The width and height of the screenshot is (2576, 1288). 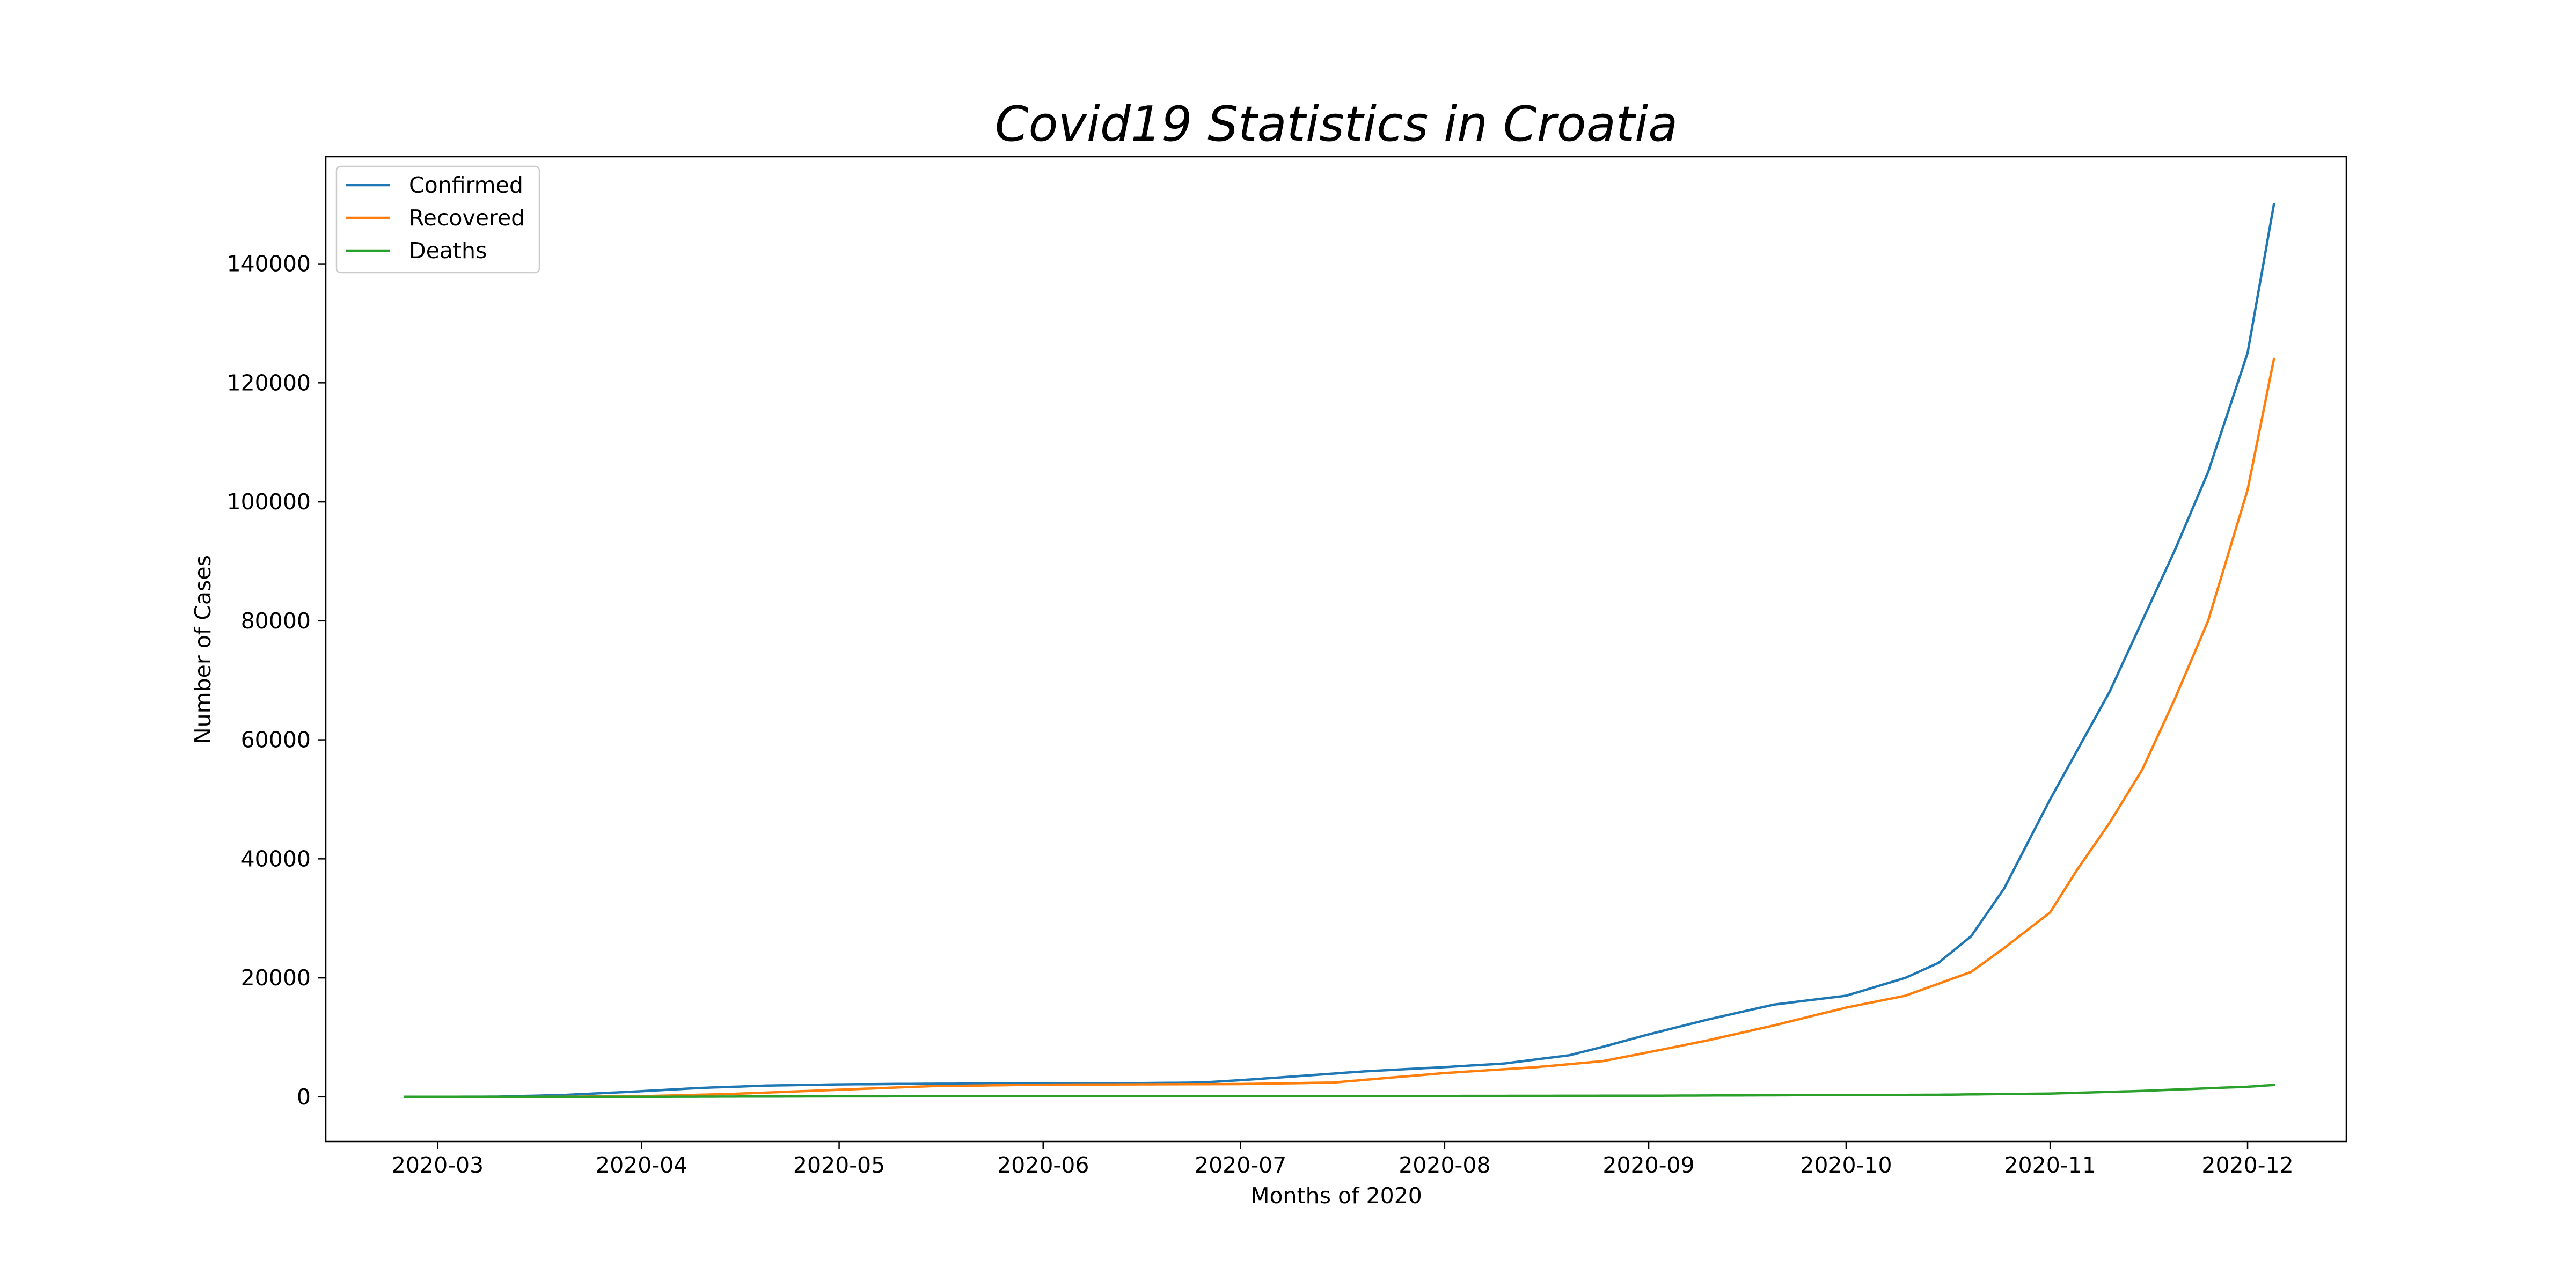 What do you see at coordinates (276, 621) in the screenshot?
I see `y-tick-label: 80000` at bounding box center [276, 621].